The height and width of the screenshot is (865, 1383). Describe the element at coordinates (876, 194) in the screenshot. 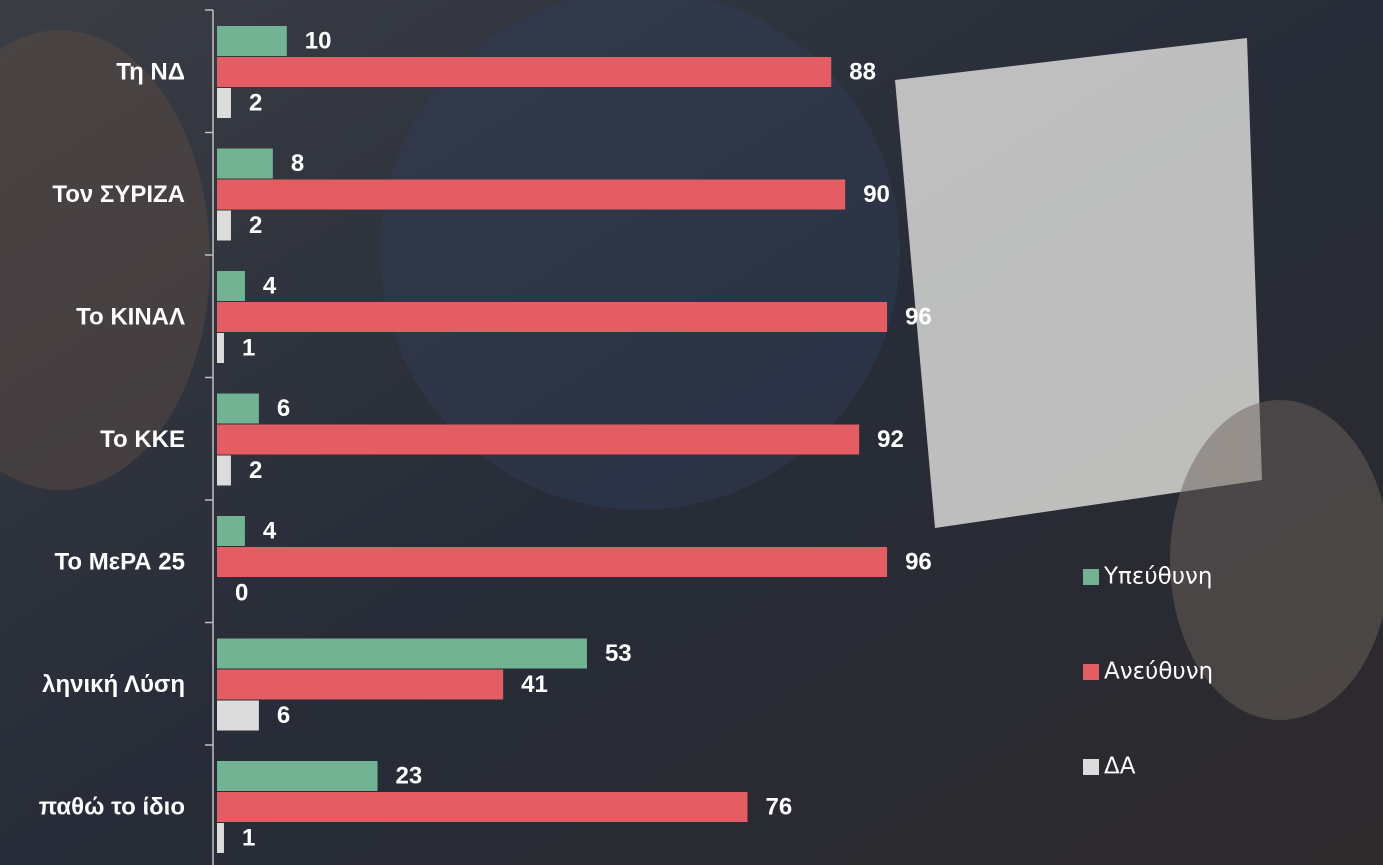

I see `data-label: 90` at that location.